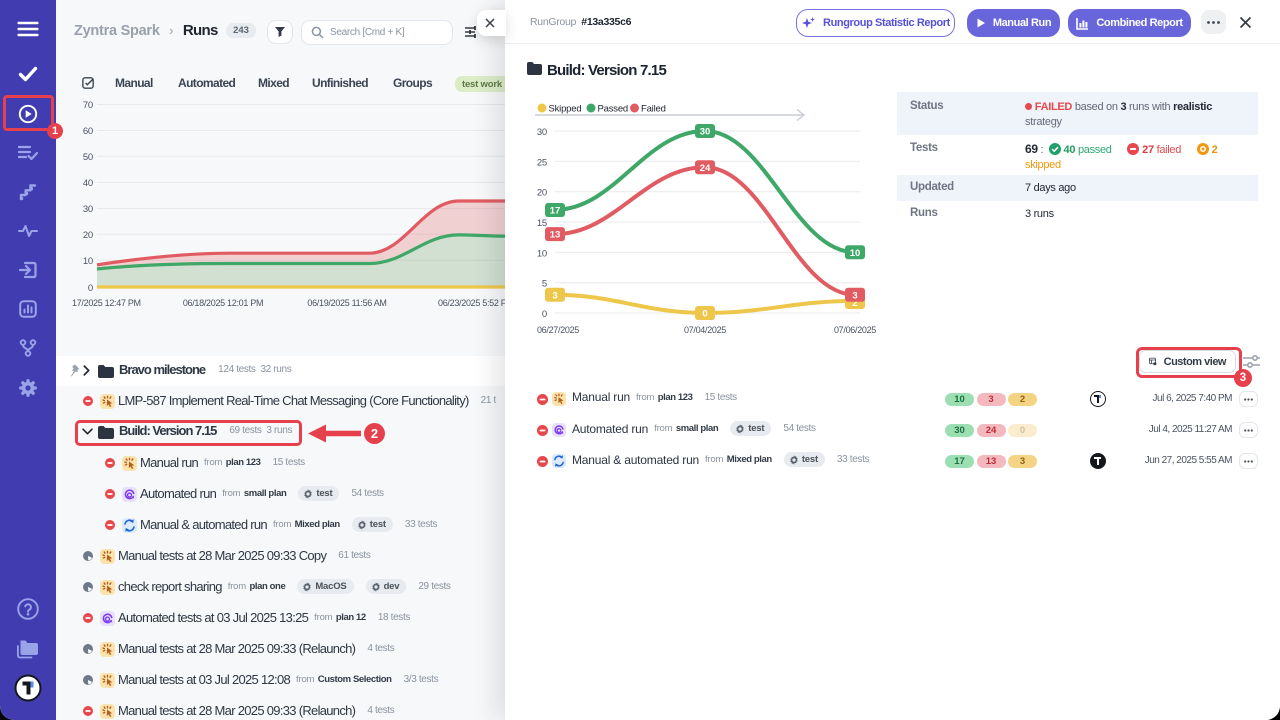 The height and width of the screenshot is (720, 1280). What do you see at coordinates (555, 235) in the screenshot?
I see `svg-text: 13` at bounding box center [555, 235].